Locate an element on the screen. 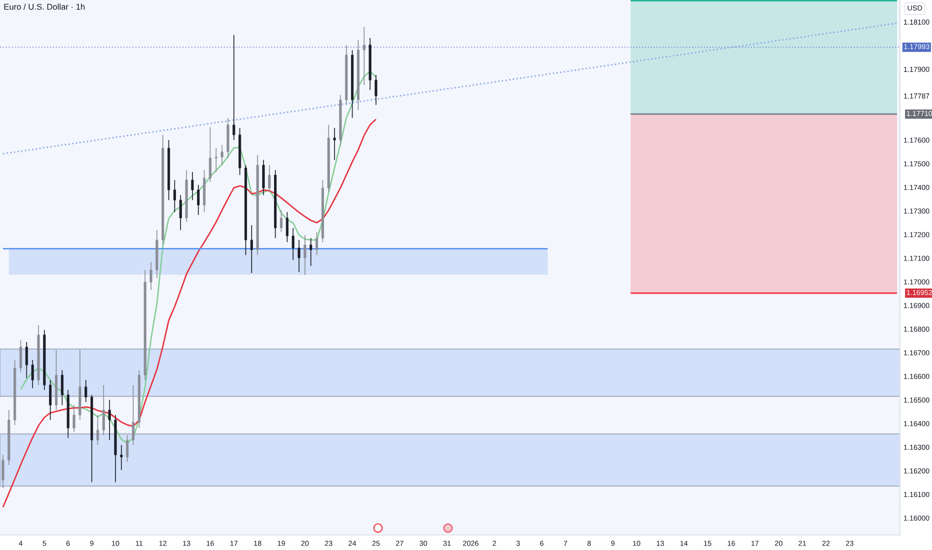 This screenshot has width=932, height=550. chart-title: Euro / U.S. Dollar · 1h is located at coordinates (44, 7).